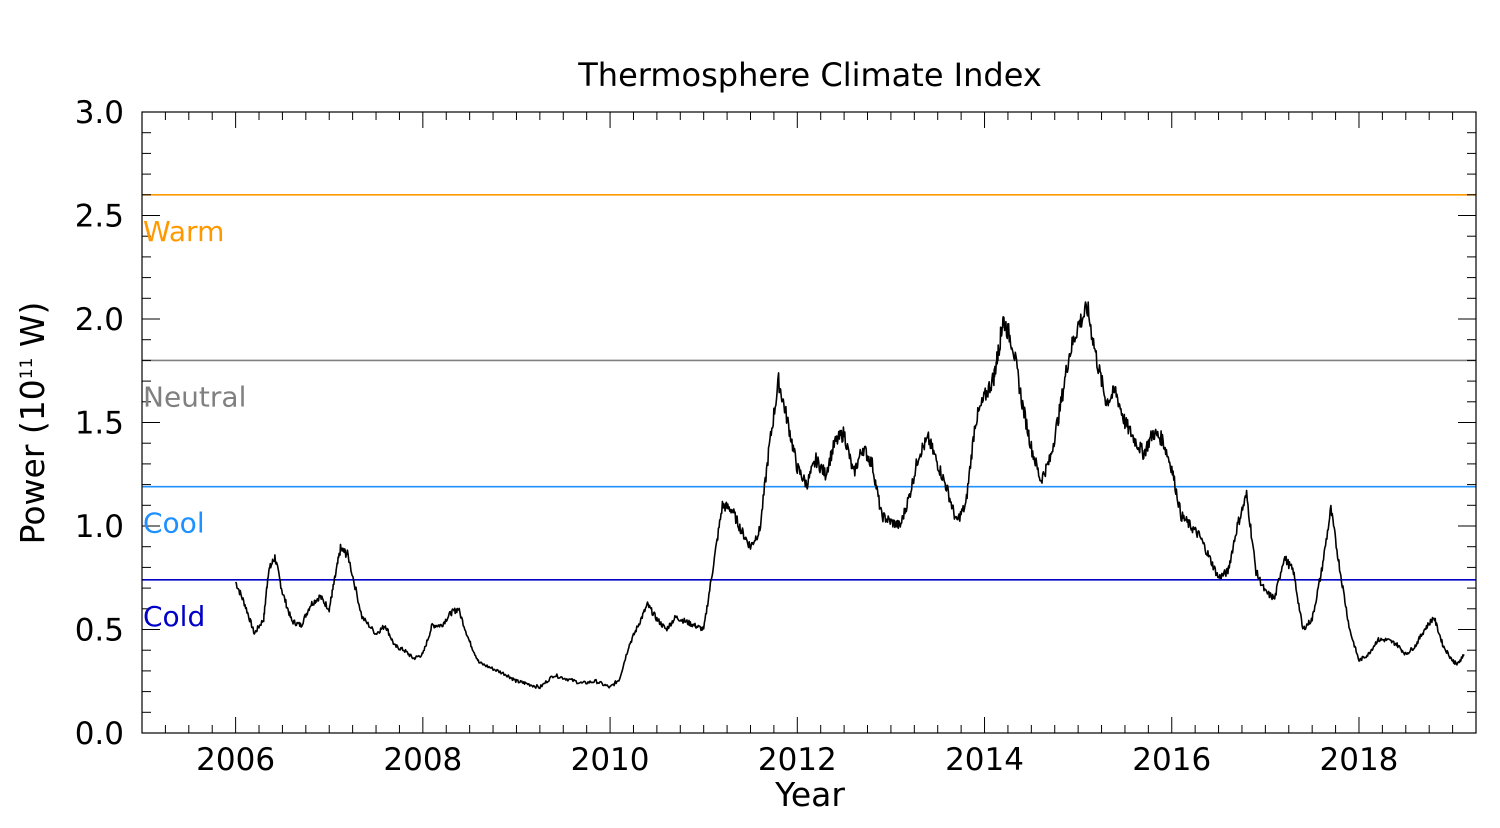 Image resolution: width=1500 pixels, height=828 pixels. I want to click on threshold-label-cold: Cold, so click(174, 616).